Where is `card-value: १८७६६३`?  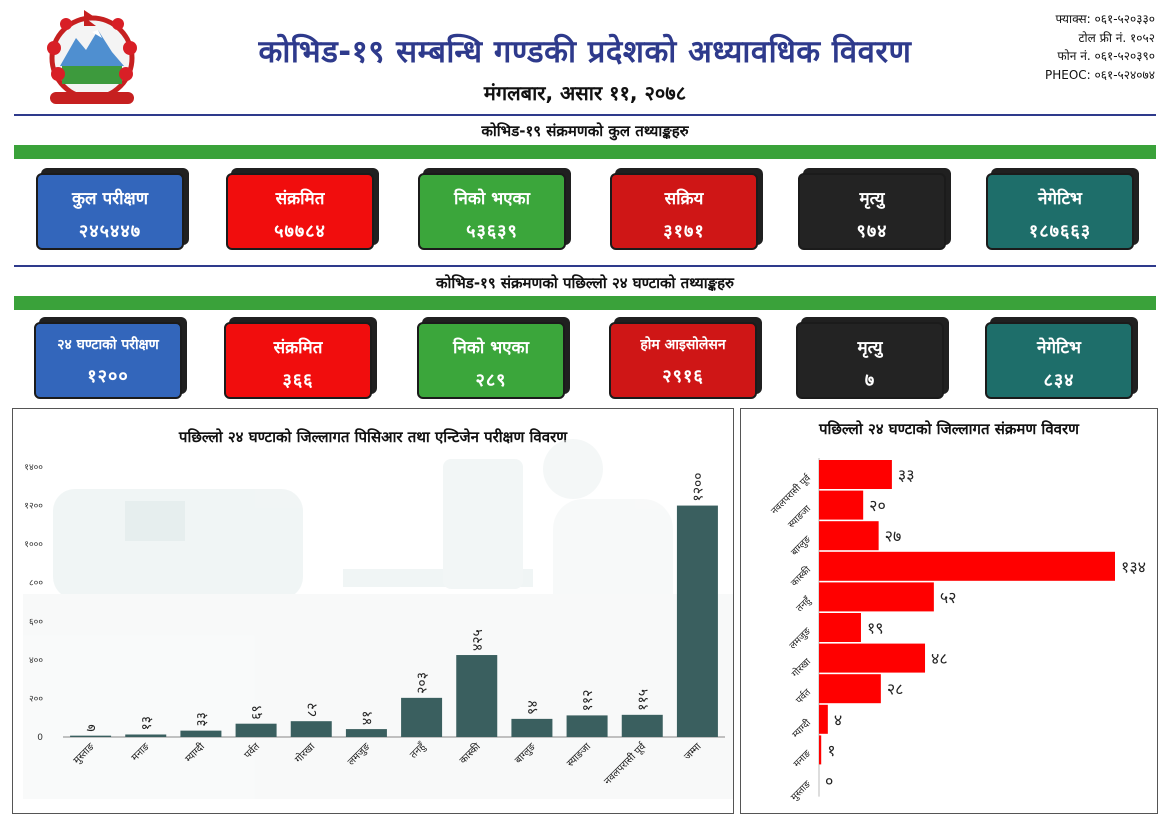 card-value: १८७६६३ is located at coordinates (1060, 231).